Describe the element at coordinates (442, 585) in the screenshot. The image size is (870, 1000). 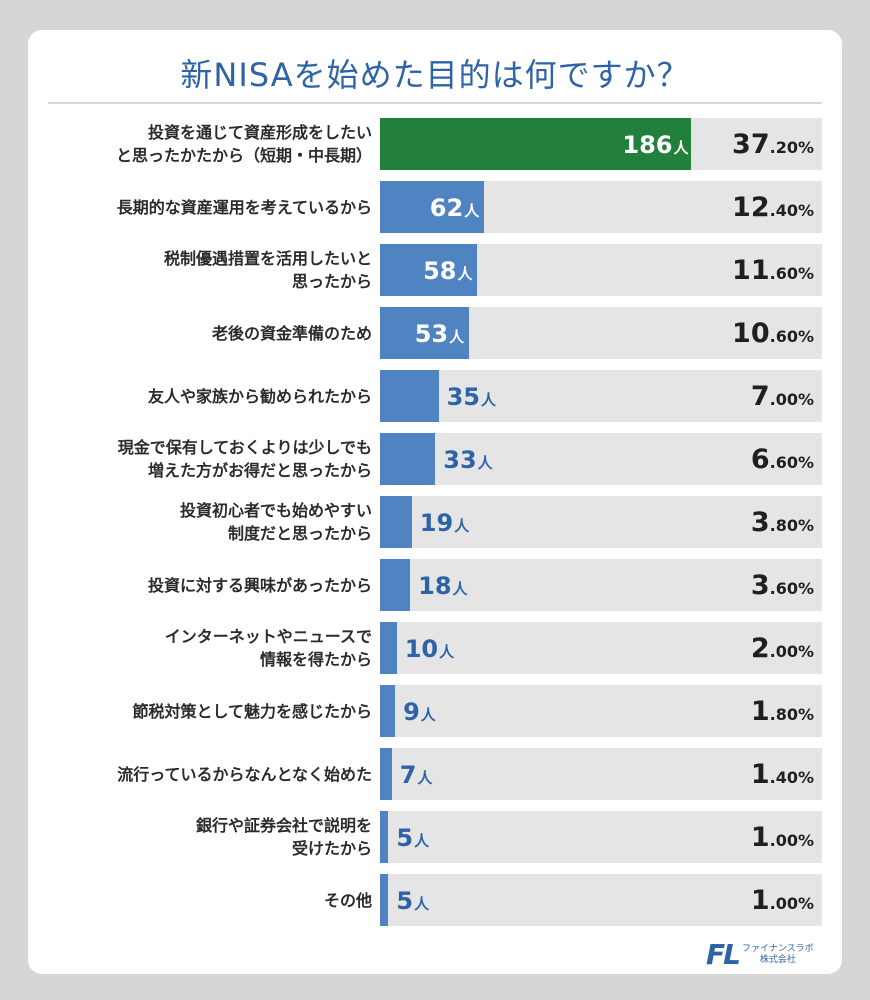
I see `data-label-count: 18人` at that location.